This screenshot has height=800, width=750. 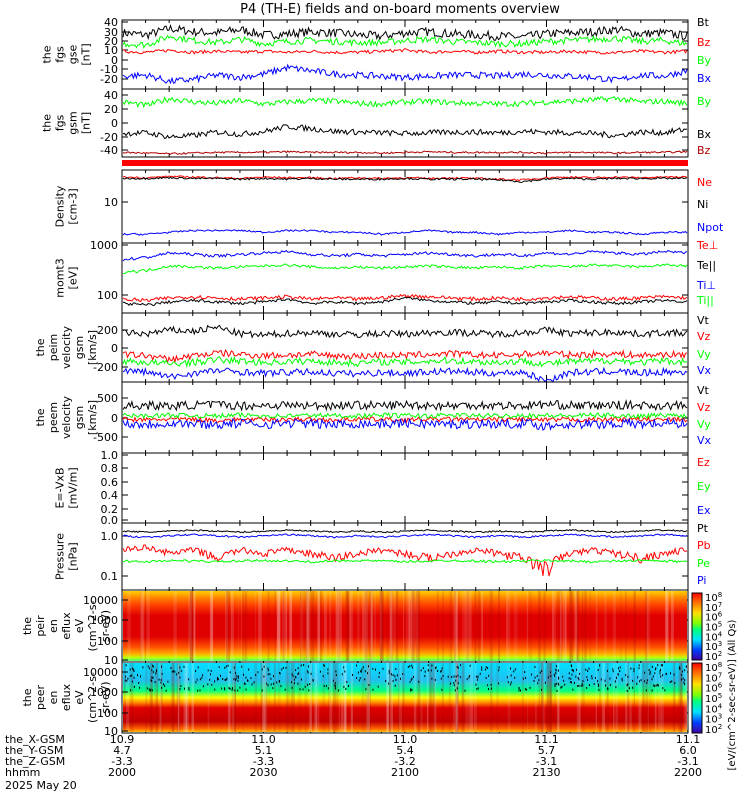 I want to click on legend-label: Bz, so click(x=704, y=150).